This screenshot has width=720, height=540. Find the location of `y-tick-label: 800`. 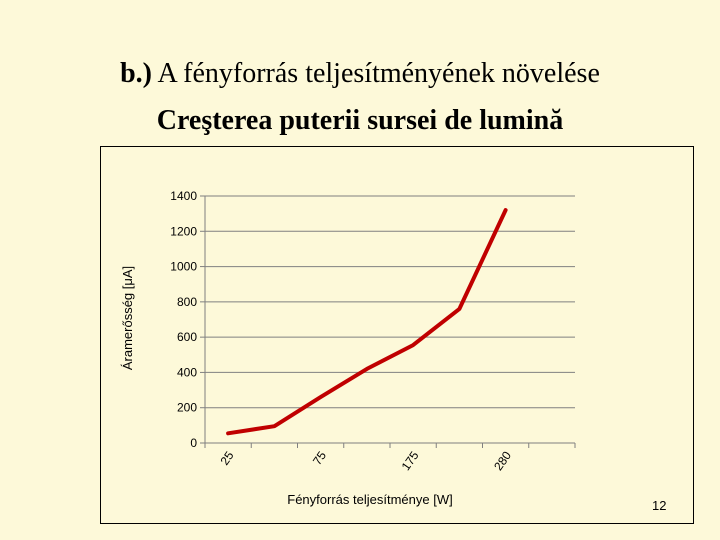

y-tick-label: 800 is located at coordinates (187, 302).